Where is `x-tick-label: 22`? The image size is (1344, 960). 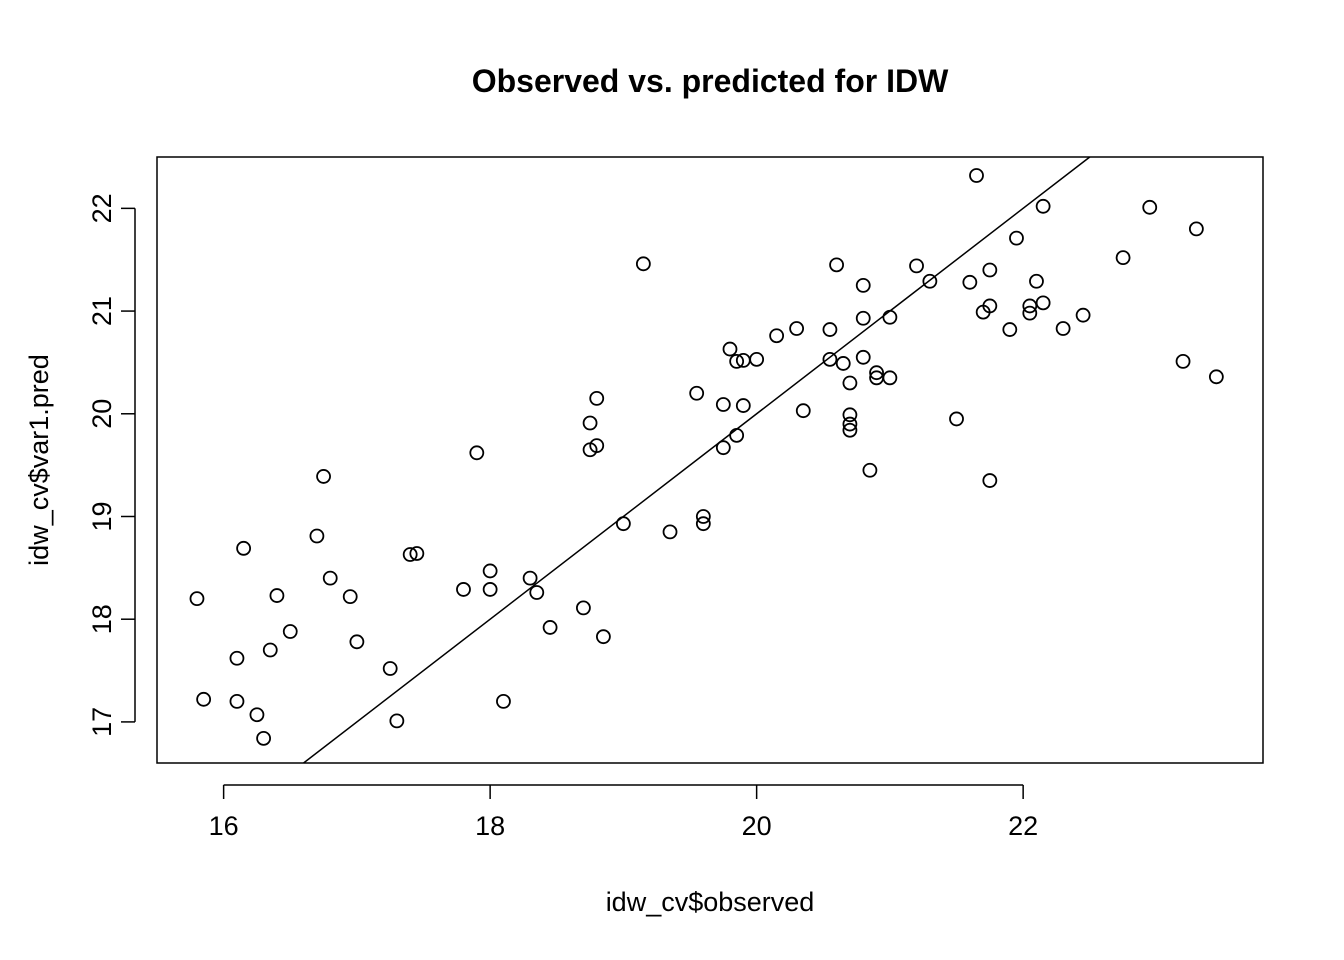 x-tick-label: 22 is located at coordinates (1023, 826).